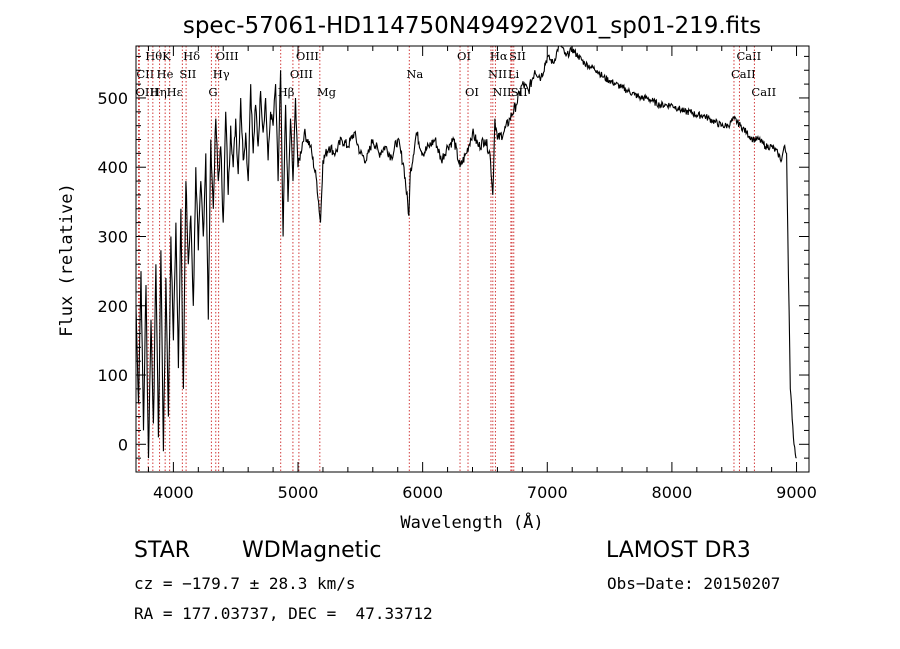  I want to click on x-tick-label: 6000, so click(422, 492).